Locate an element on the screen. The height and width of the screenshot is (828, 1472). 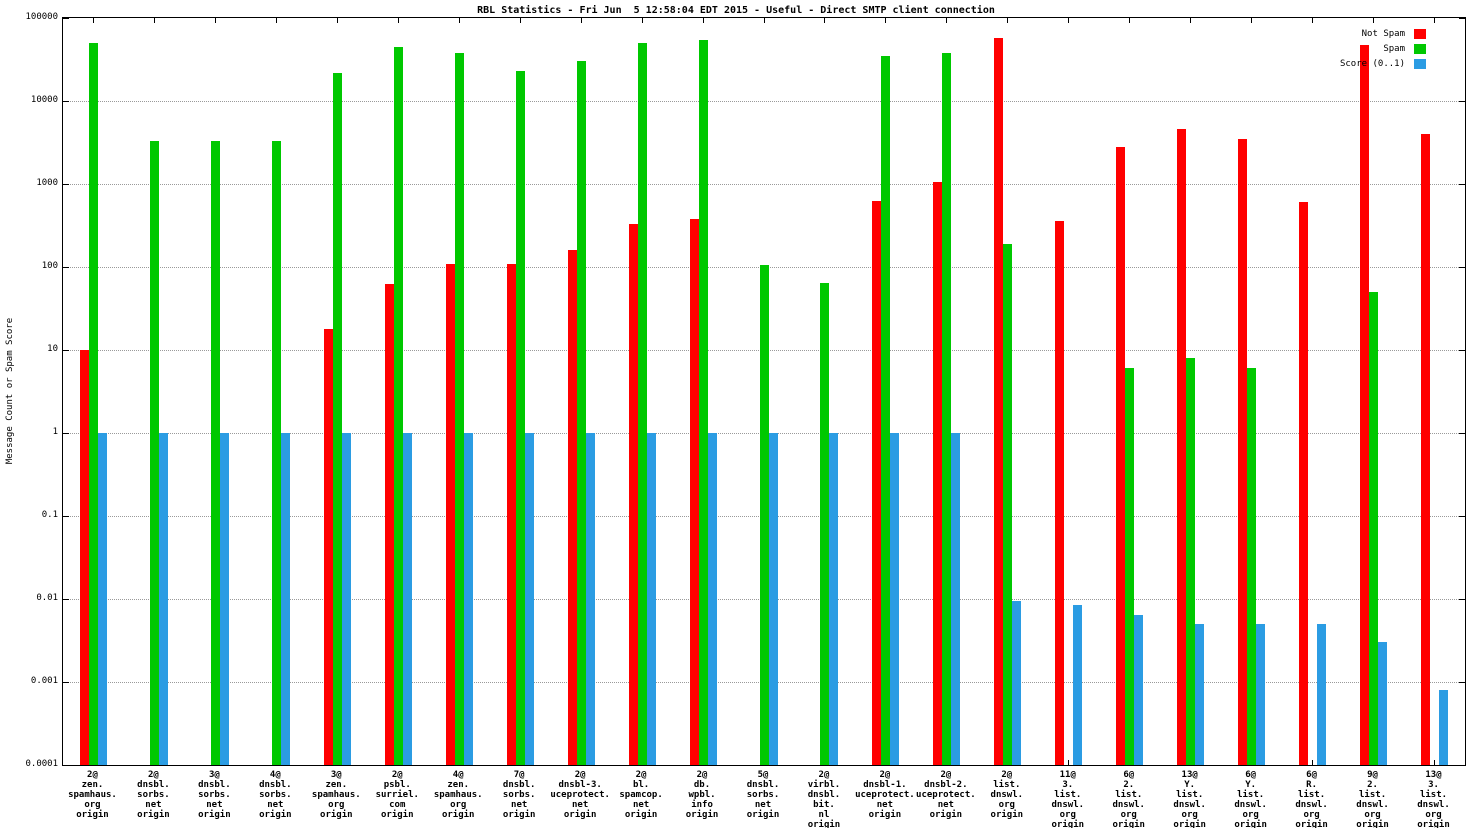
legend-item-score: Score (0..1) is located at coordinates (1383, 63).